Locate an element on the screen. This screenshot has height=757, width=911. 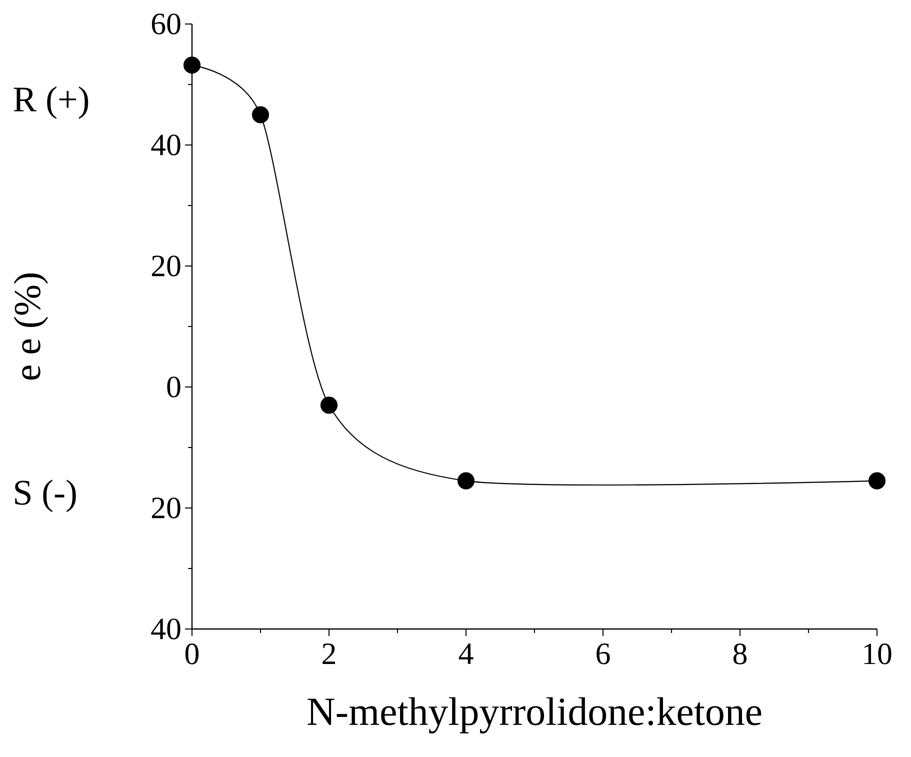
y-tick-label: 60 is located at coordinates (166, 24).